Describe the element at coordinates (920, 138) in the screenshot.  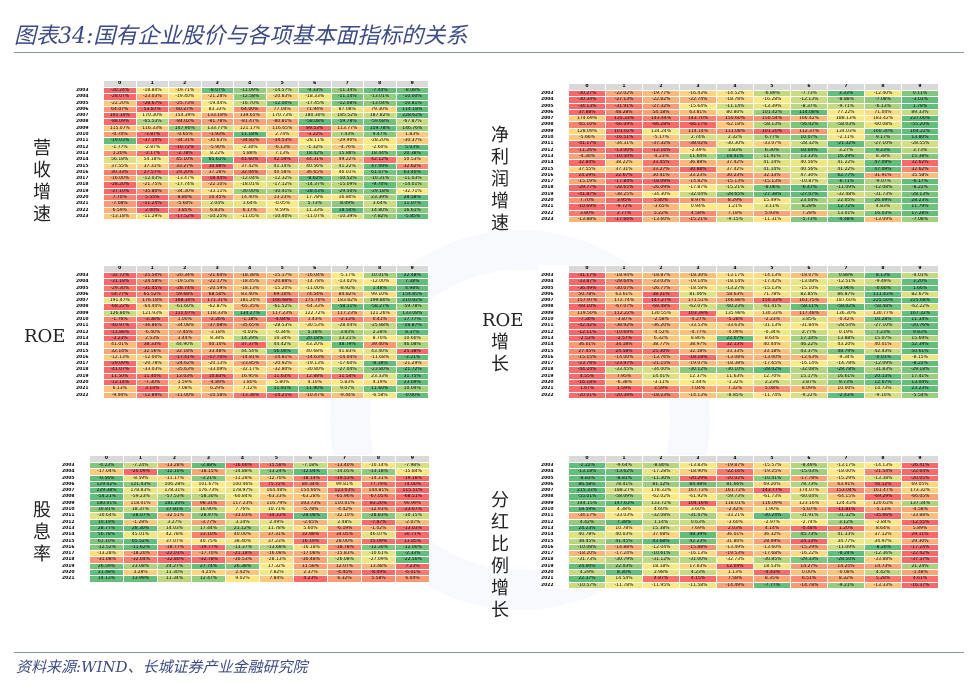
I see `value-cell: 13.80%` at that location.